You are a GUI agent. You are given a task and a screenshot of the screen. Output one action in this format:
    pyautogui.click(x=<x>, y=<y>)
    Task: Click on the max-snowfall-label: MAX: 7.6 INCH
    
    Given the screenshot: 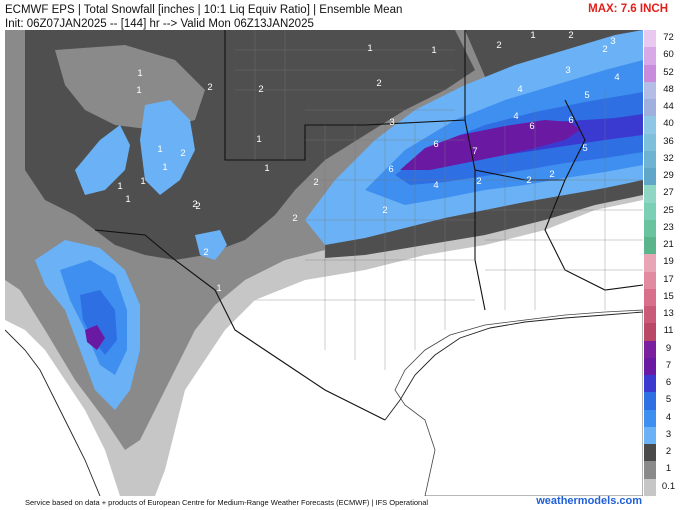 What is the action you would take?
    pyautogui.click(x=628, y=9)
    